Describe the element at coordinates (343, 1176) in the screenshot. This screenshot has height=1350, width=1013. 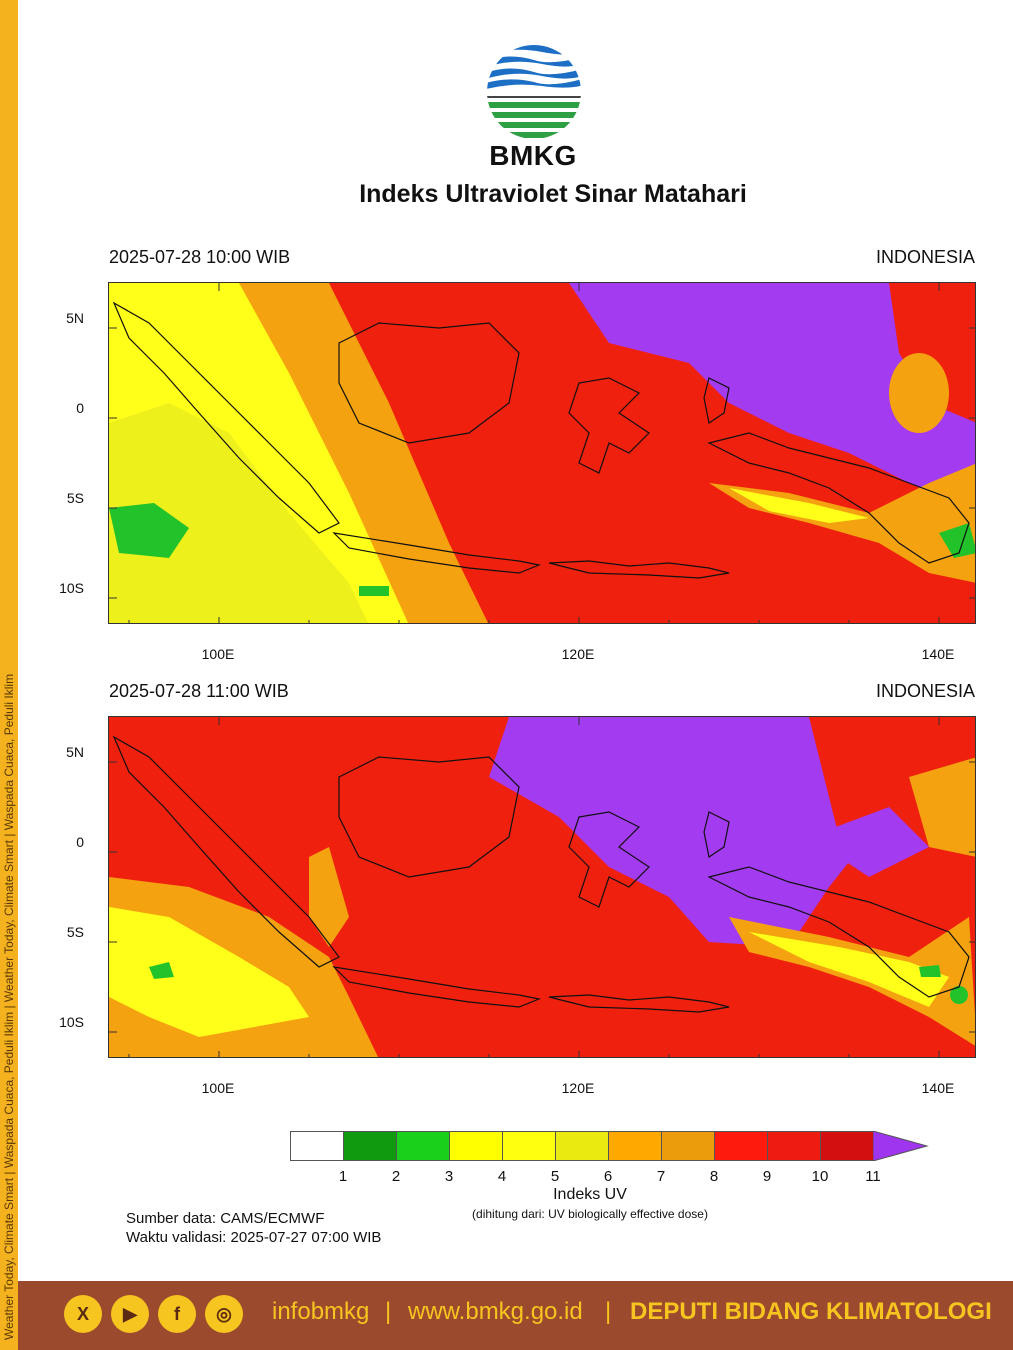
I see `colorbar-tick-label: 1` at that location.